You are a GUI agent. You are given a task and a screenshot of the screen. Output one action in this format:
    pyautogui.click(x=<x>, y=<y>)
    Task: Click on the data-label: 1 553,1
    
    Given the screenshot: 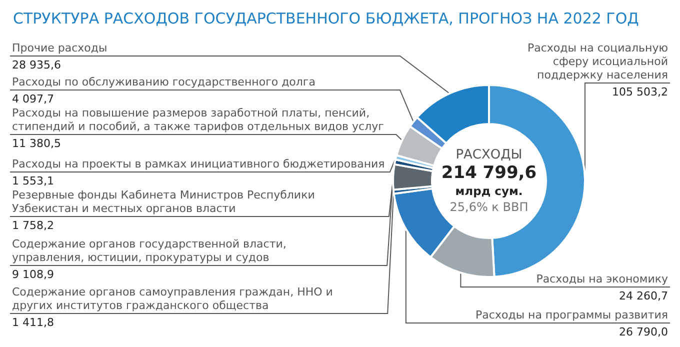 What is the action you would take?
    pyautogui.click(x=33, y=181)
    